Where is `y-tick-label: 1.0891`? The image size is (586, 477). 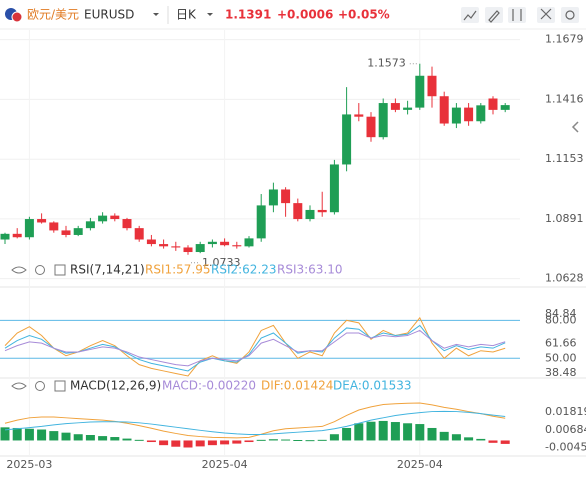
y-tick-label: 1.0891 is located at coordinates (564, 218).